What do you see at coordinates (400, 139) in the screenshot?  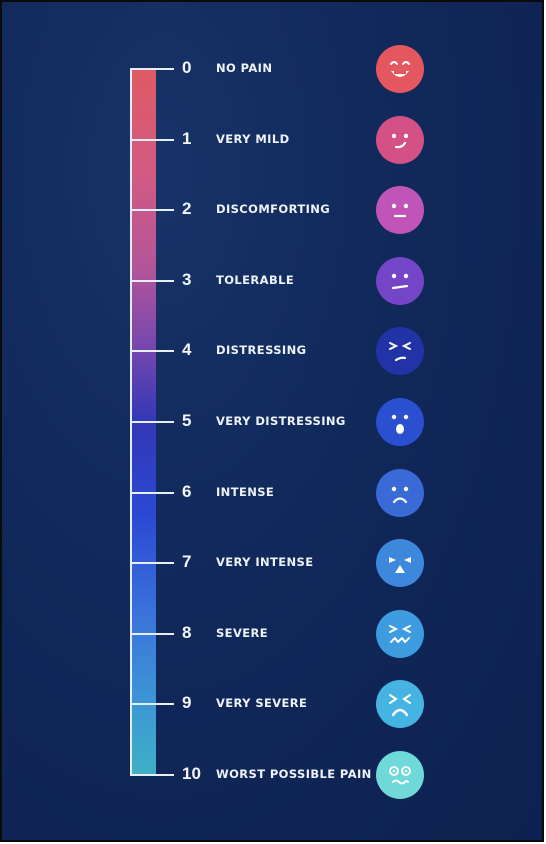 I see `slight-smile-face-icon` at bounding box center [400, 139].